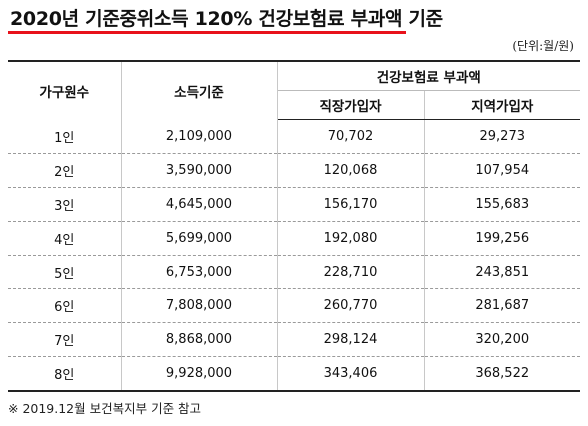 The image size is (588, 426). Describe the element at coordinates (226, 19) in the screenshot. I see `page-title: 2020년 기준중위소득 120% 건강보험료 부과액 기준` at that location.